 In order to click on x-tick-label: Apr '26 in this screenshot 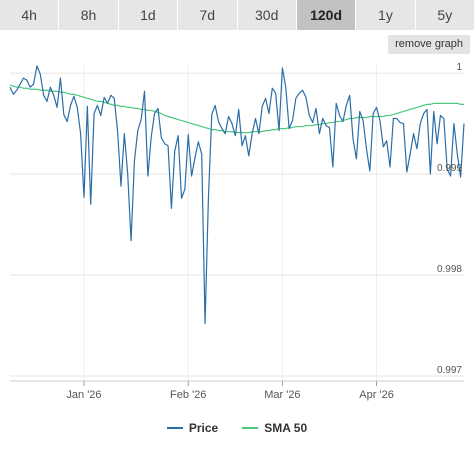, I will do `click(376, 395)`.